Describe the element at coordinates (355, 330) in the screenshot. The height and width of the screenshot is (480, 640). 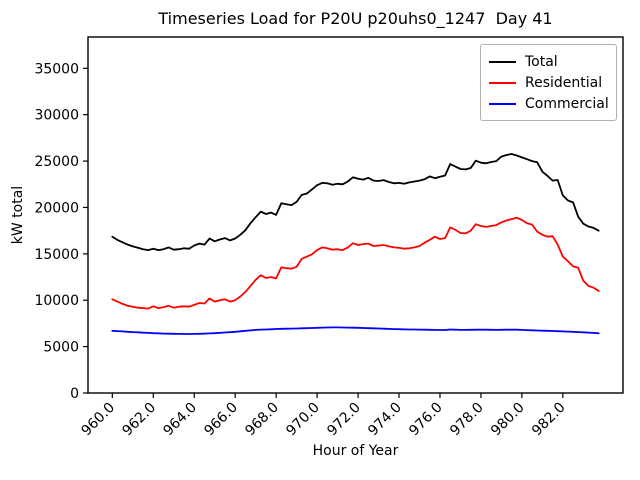
I see `series-line-commercial` at that location.